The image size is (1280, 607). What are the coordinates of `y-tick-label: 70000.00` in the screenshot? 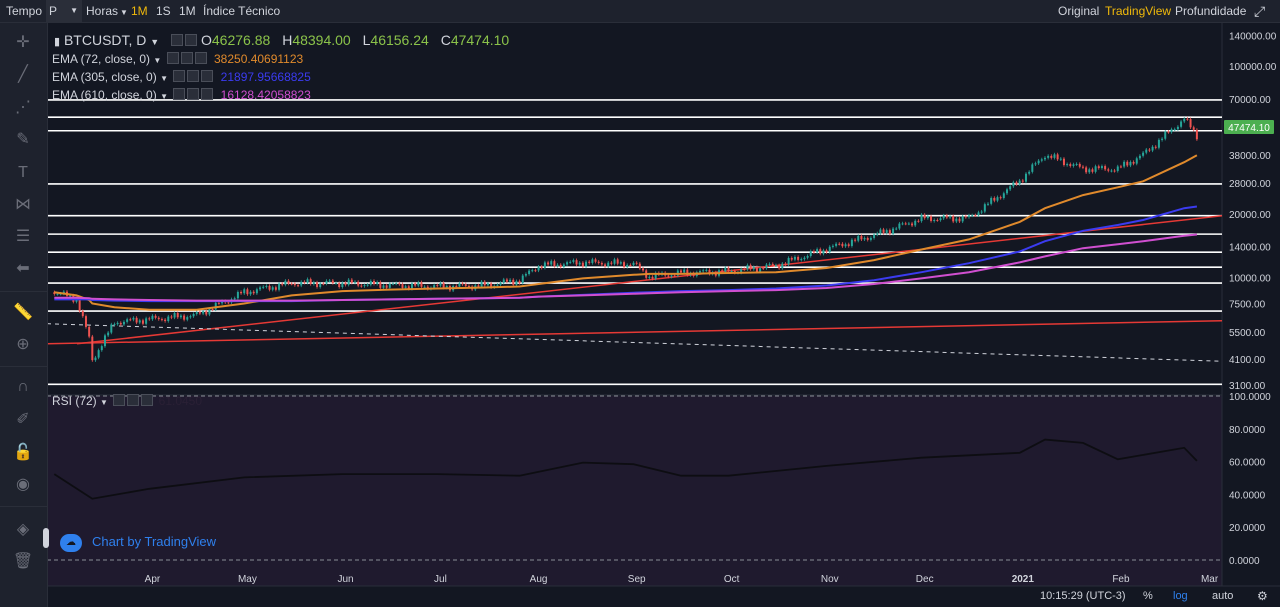 It's located at (1250, 100).